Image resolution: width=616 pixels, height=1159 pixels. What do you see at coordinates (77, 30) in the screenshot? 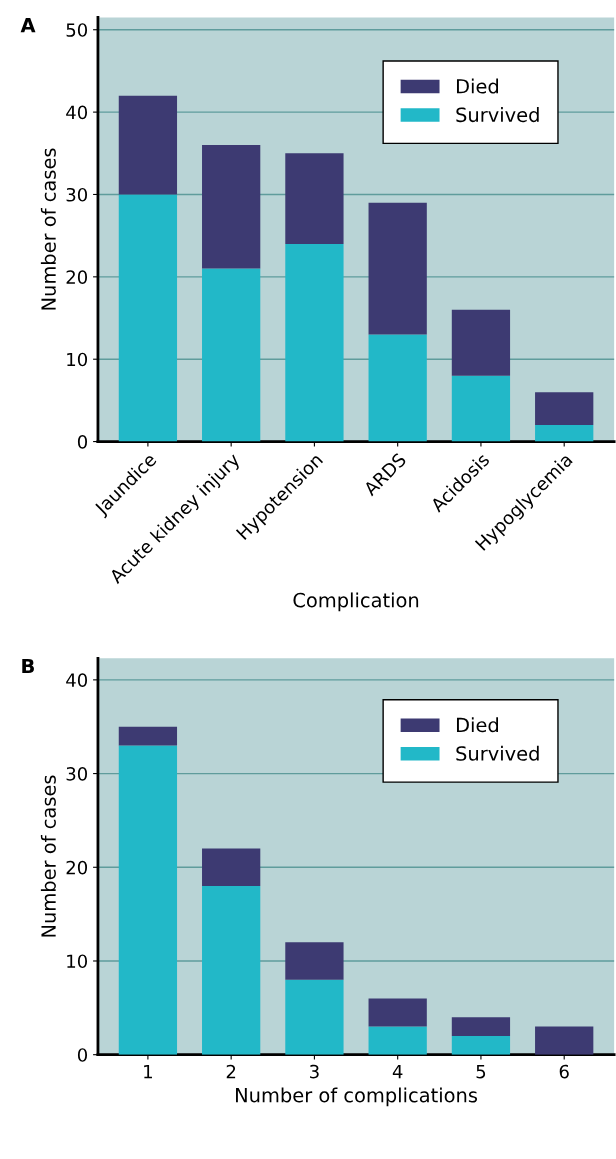
I see `y-tick-label: 50` at bounding box center [77, 30].